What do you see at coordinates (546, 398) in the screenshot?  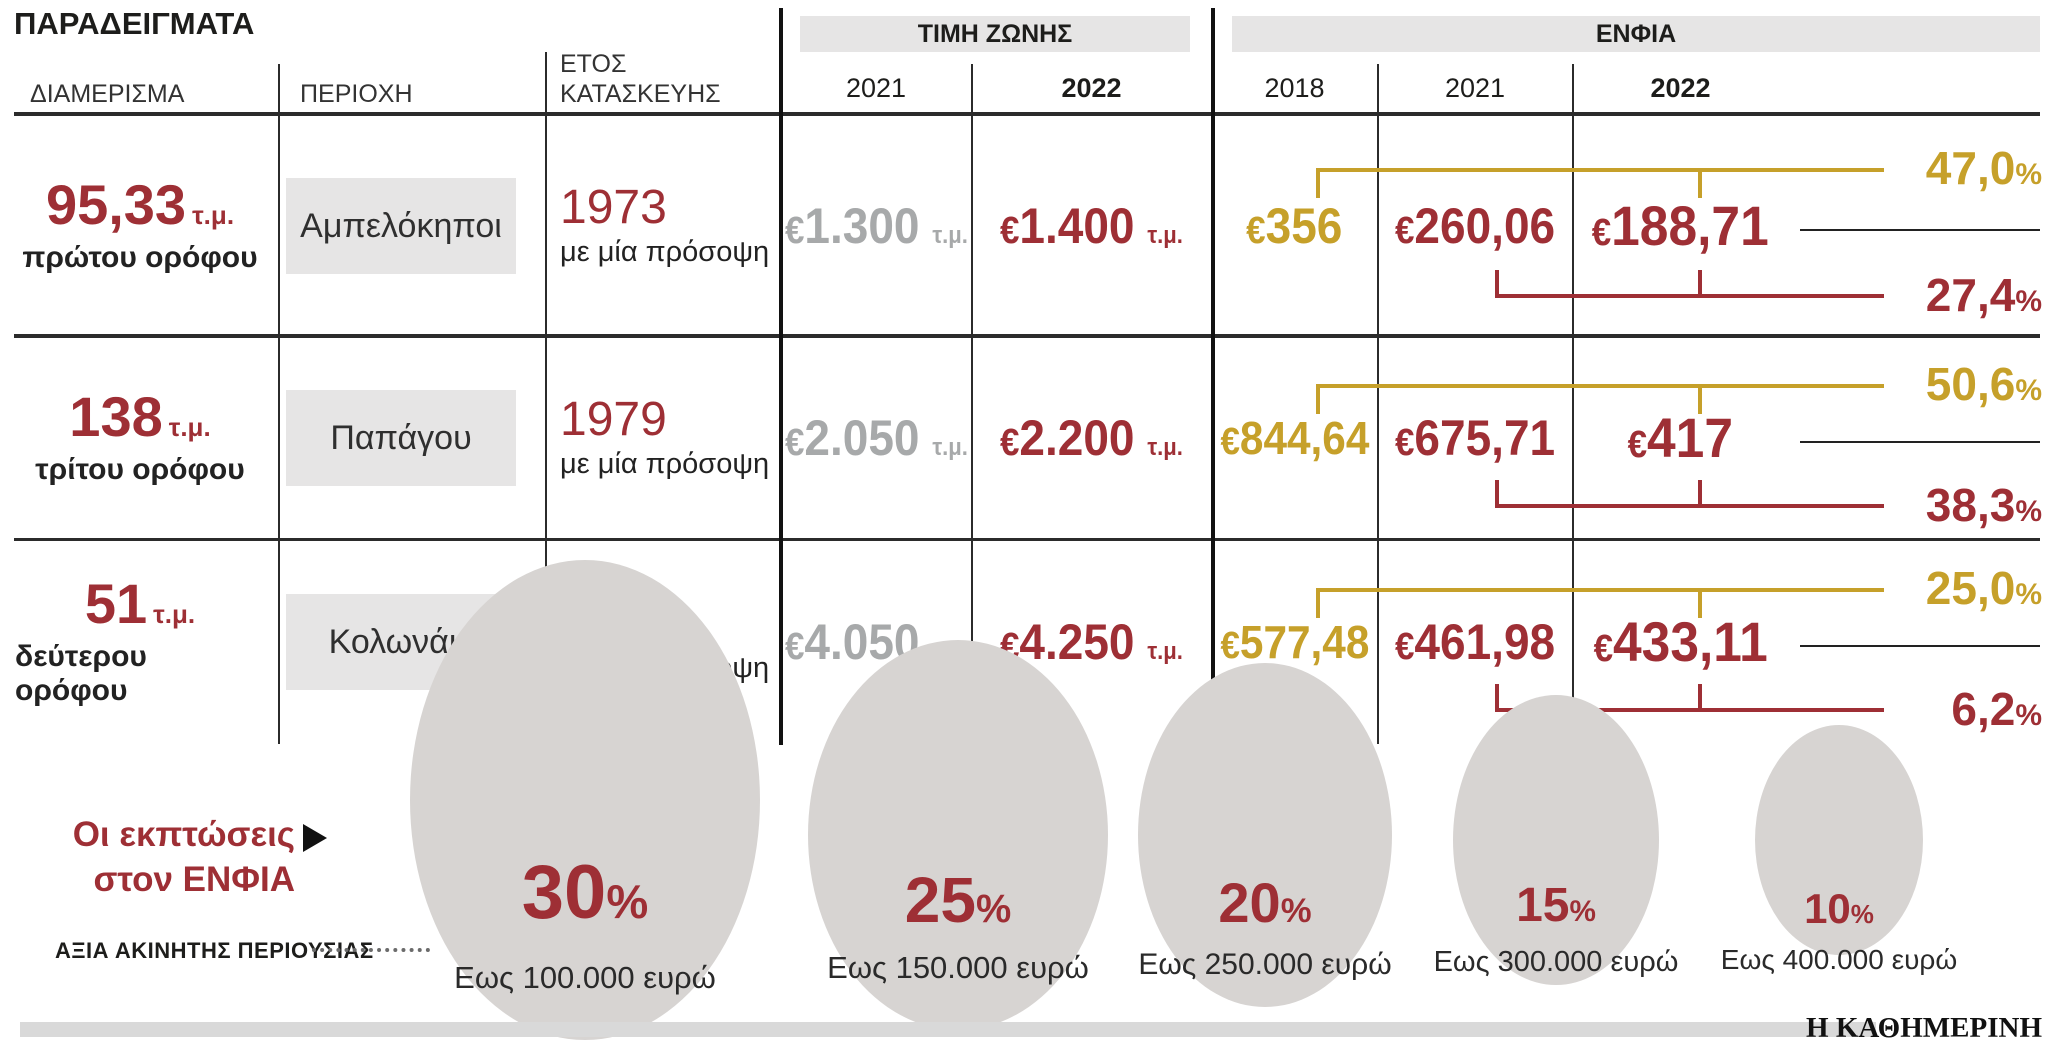 I see `column-divider-area-year` at bounding box center [546, 398].